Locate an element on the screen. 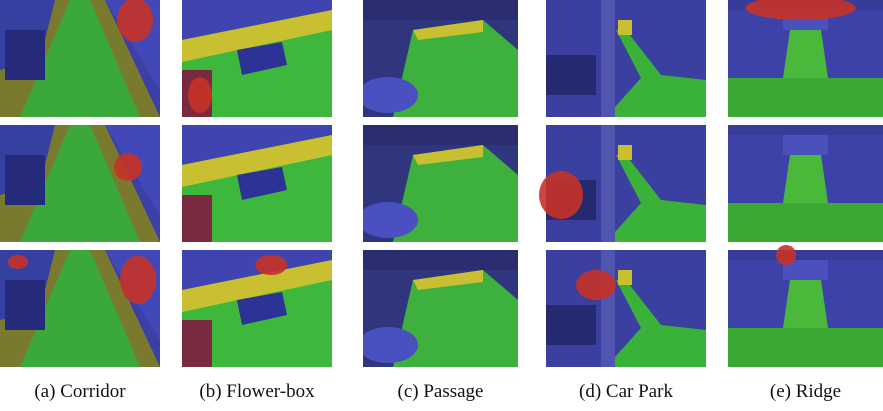 This screenshot has width=883, height=411. caption: (b) Flower-box is located at coordinates (257, 391).